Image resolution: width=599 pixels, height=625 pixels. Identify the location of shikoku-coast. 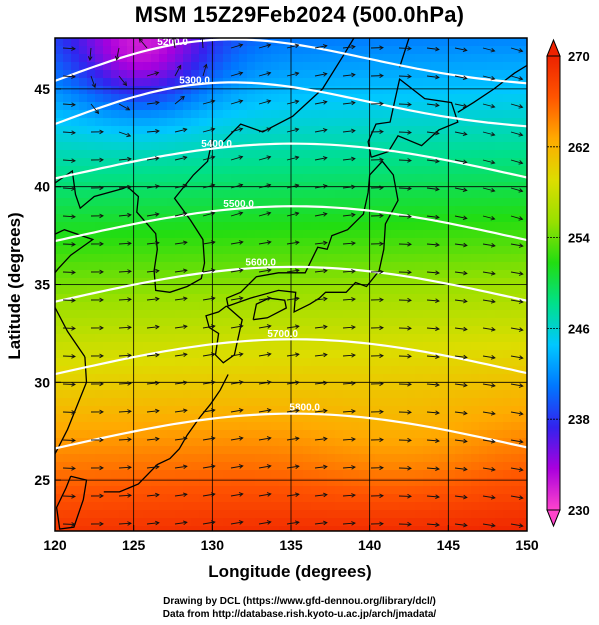
(270, 309).